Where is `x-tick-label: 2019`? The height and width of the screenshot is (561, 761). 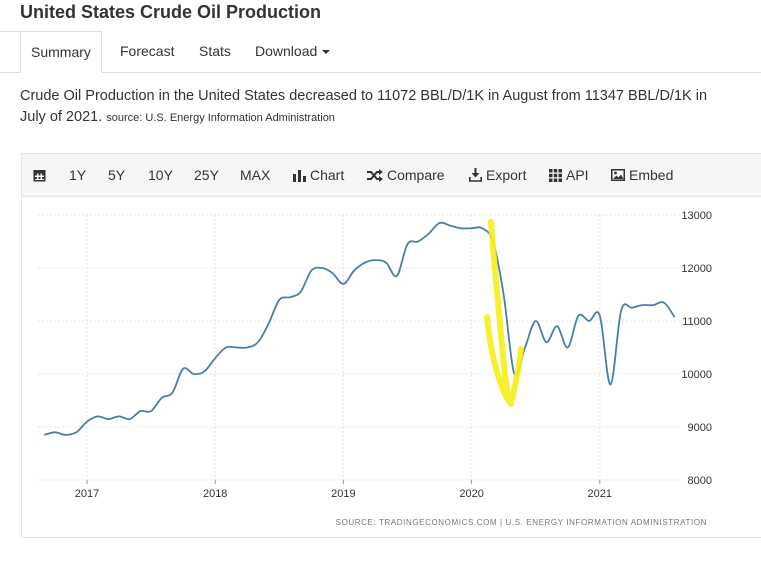 x-tick-label: 2019 is located at coordinates (343, 494).